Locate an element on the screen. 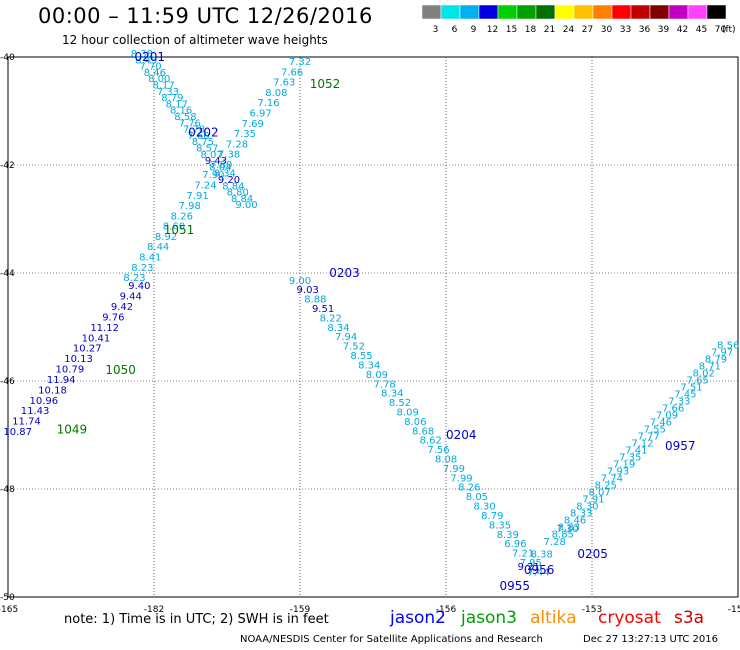 The width and height of the screenshot is (740, 650). wave-height-value: 7.44 is located at coordinates (538, 572).